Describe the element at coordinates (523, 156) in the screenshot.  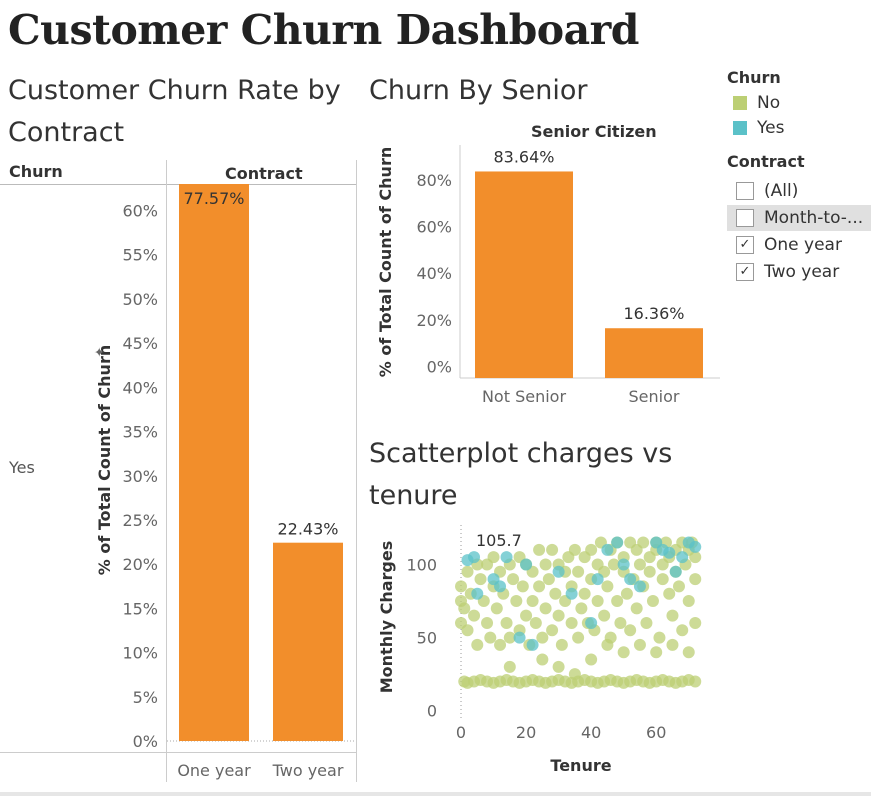
I see `senior-data-label: 83.64%` at that location.